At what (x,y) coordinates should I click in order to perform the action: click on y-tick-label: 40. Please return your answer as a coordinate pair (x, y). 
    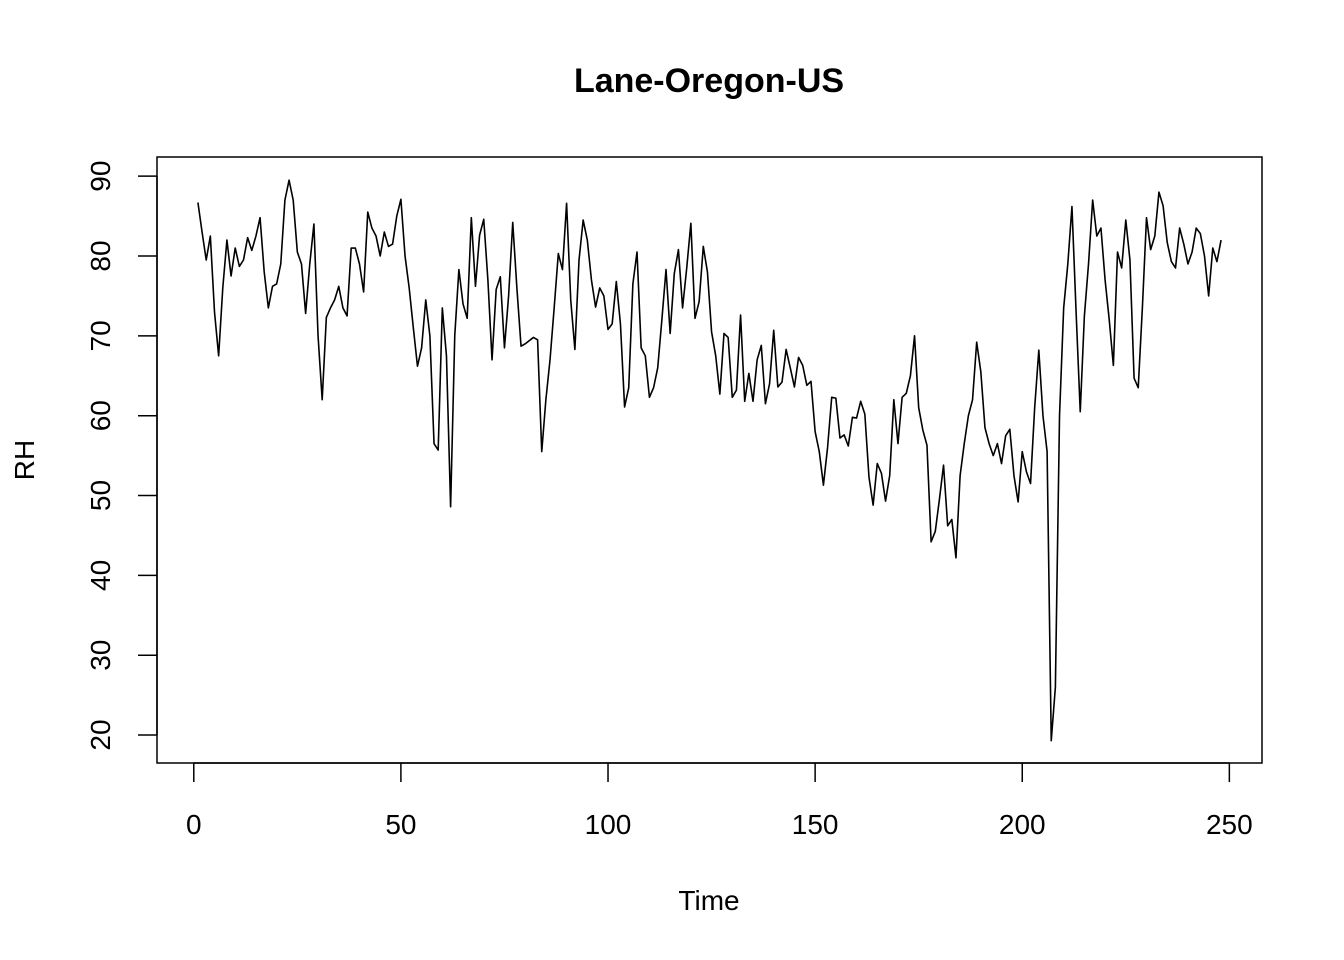
    Looking at the image, I should click on (100, 575).